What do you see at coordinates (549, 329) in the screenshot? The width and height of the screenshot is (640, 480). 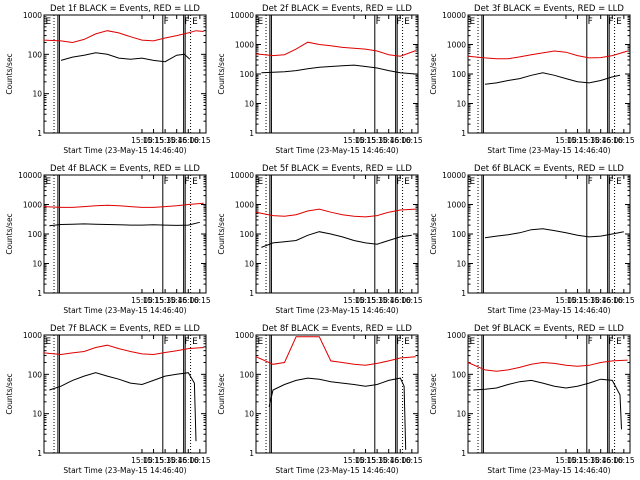 I see `chart-title: Det 9f BLACK = Events, RED = LLD` at bounding box center [549, 329].